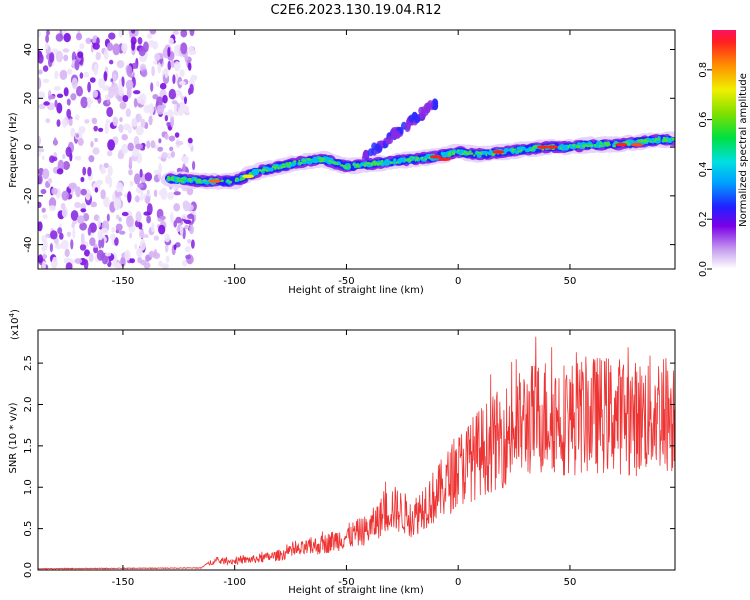 Image resolution: width=750 pixels, height=600 pixels. What do you see at coordinates (743, 150) in the screenshot?
I see `colorbar-label: Normalized spectral amplitude` at bounding box center [743, 150].